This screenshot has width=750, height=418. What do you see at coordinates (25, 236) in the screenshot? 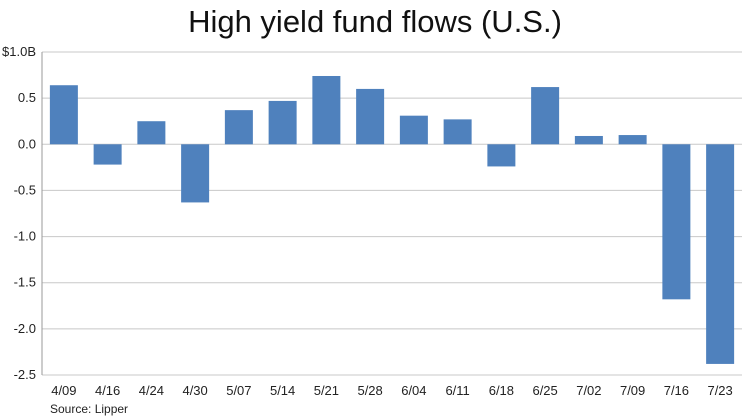
I see `y-tick-label: -1.0` at bounding box center [25, 236].